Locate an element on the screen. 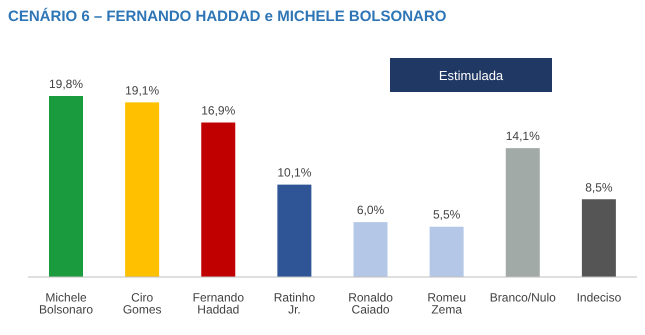 The image size is (645, 335). data-label: 19,1% is located at coordinates (142, 90).